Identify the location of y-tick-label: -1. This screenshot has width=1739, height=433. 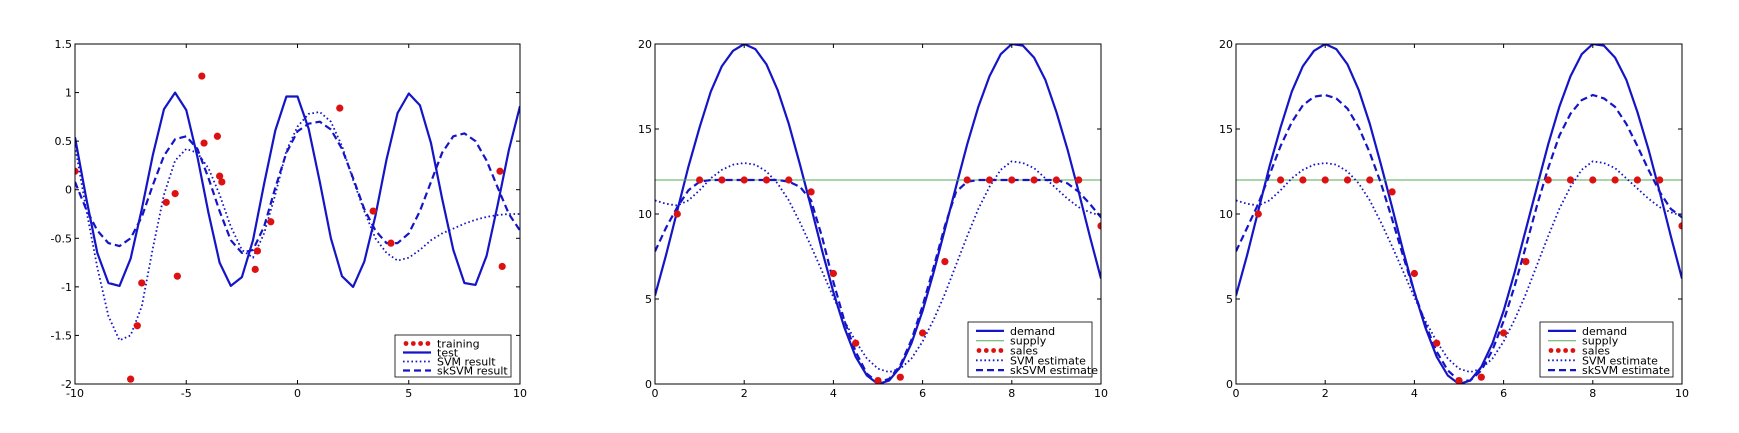
(66, 287).